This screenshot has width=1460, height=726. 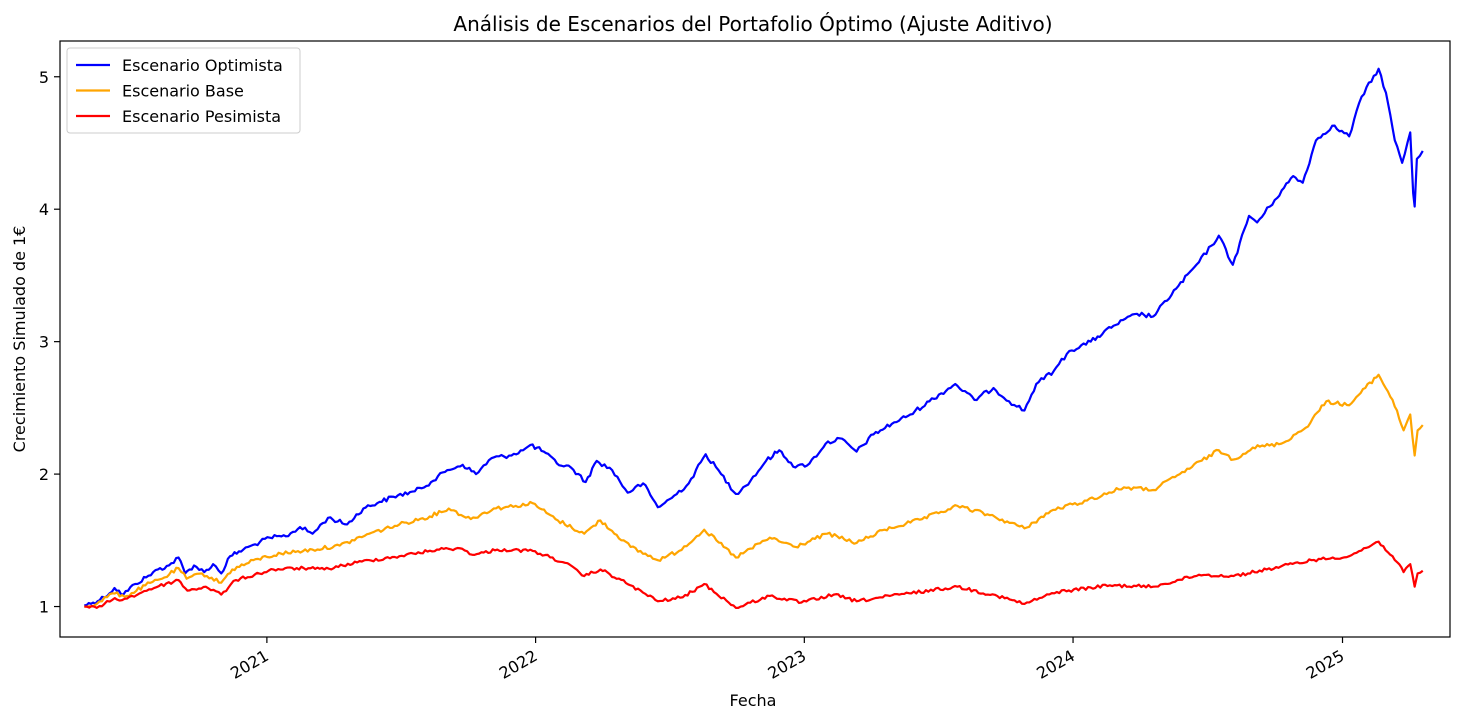 What do you see at coordinates (44, 474) in the screenshot?
I see `y-tick-label: 2` at bounding box center [44, 474].